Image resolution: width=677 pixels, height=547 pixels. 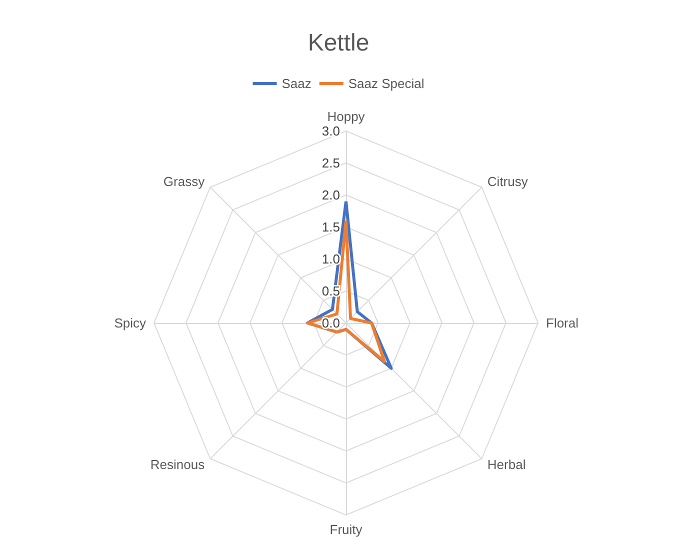 What do you see at coordinates (130, 323) in the screenshot?
I see `spoke-label: Spicy` at bounding box center [130, 323].